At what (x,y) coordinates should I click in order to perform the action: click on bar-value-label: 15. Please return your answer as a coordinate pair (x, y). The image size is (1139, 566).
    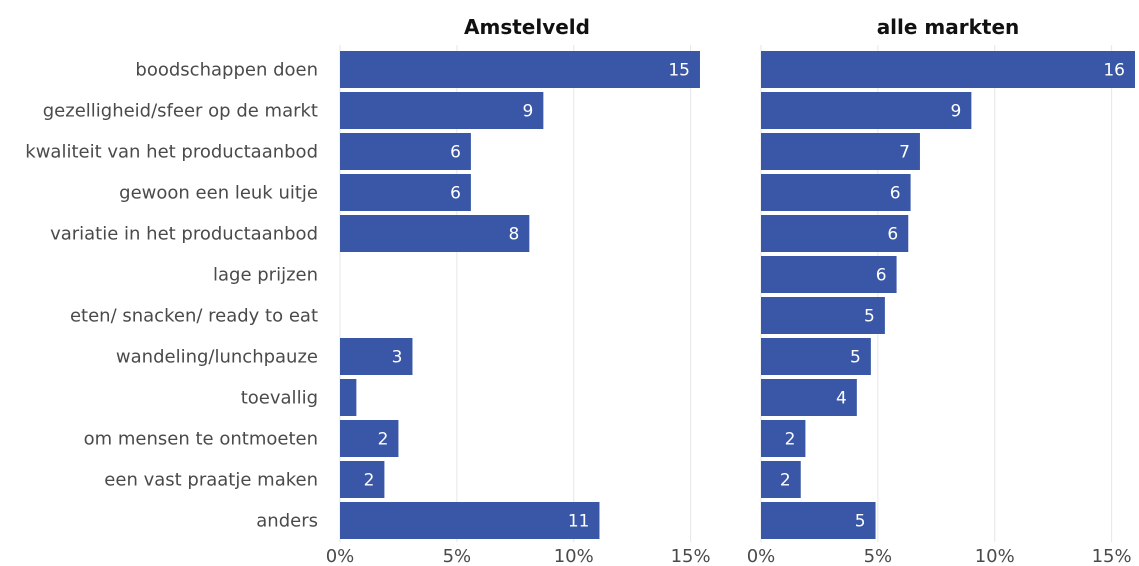
    Looking at the image, I should click on (679, 71).